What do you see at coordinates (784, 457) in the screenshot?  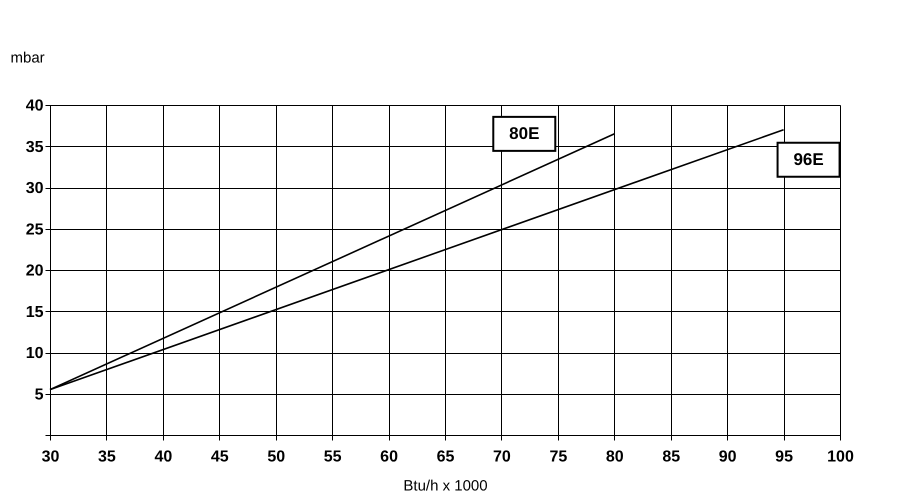 I see `x-tick-label: 95` at bounding box center [784, 457].